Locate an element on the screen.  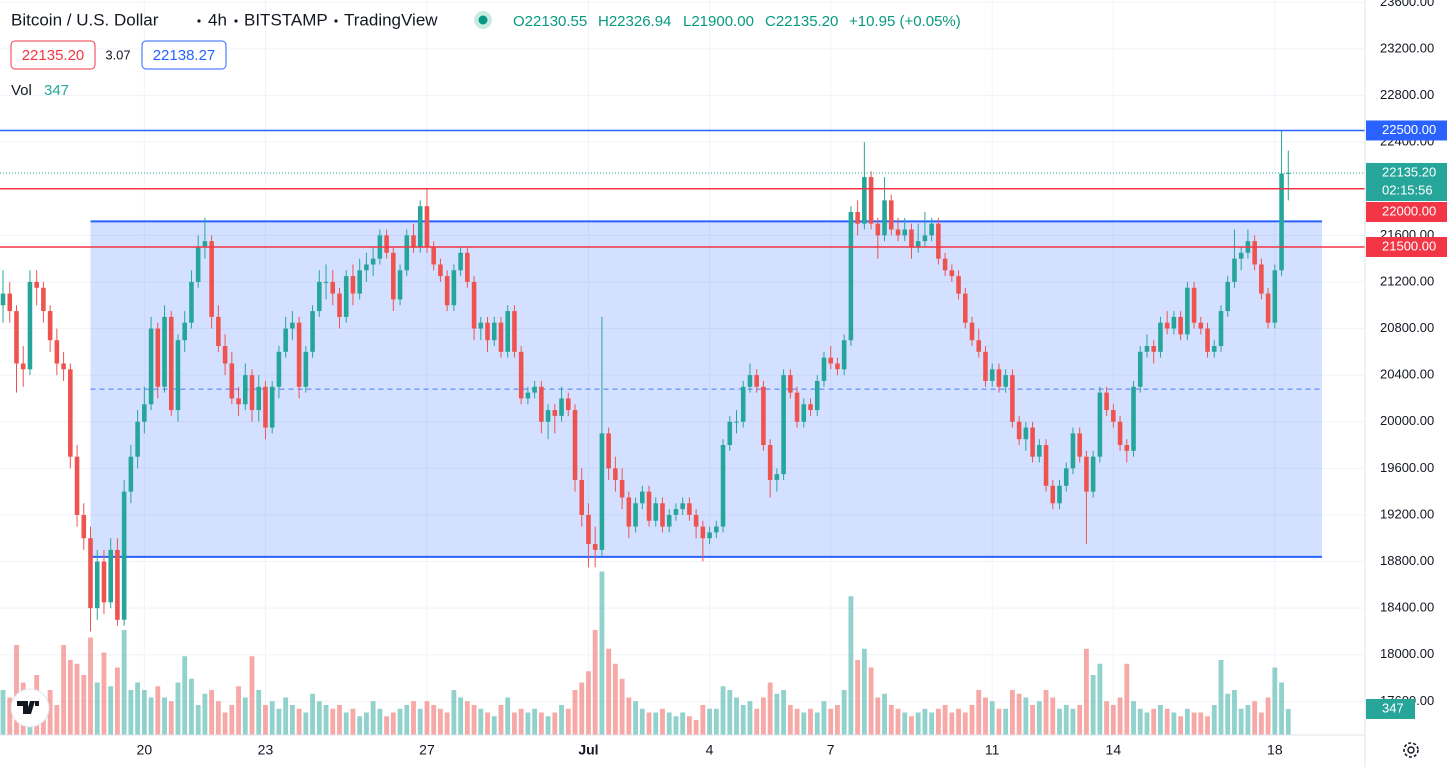
volume-value: 347 is located at coordinates (56, 90).